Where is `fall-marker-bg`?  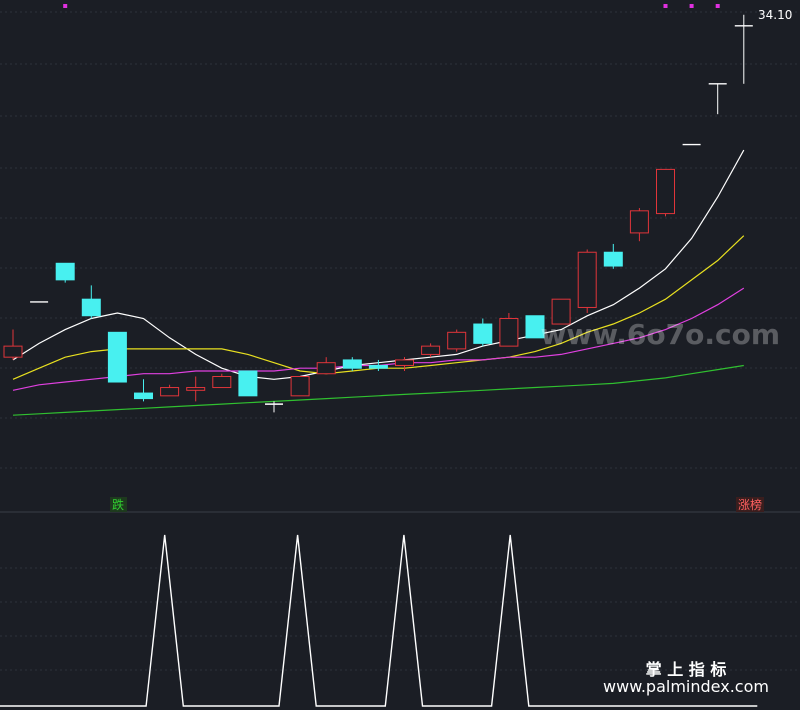
fall-marker-bg is located at coordinates (118, 504).